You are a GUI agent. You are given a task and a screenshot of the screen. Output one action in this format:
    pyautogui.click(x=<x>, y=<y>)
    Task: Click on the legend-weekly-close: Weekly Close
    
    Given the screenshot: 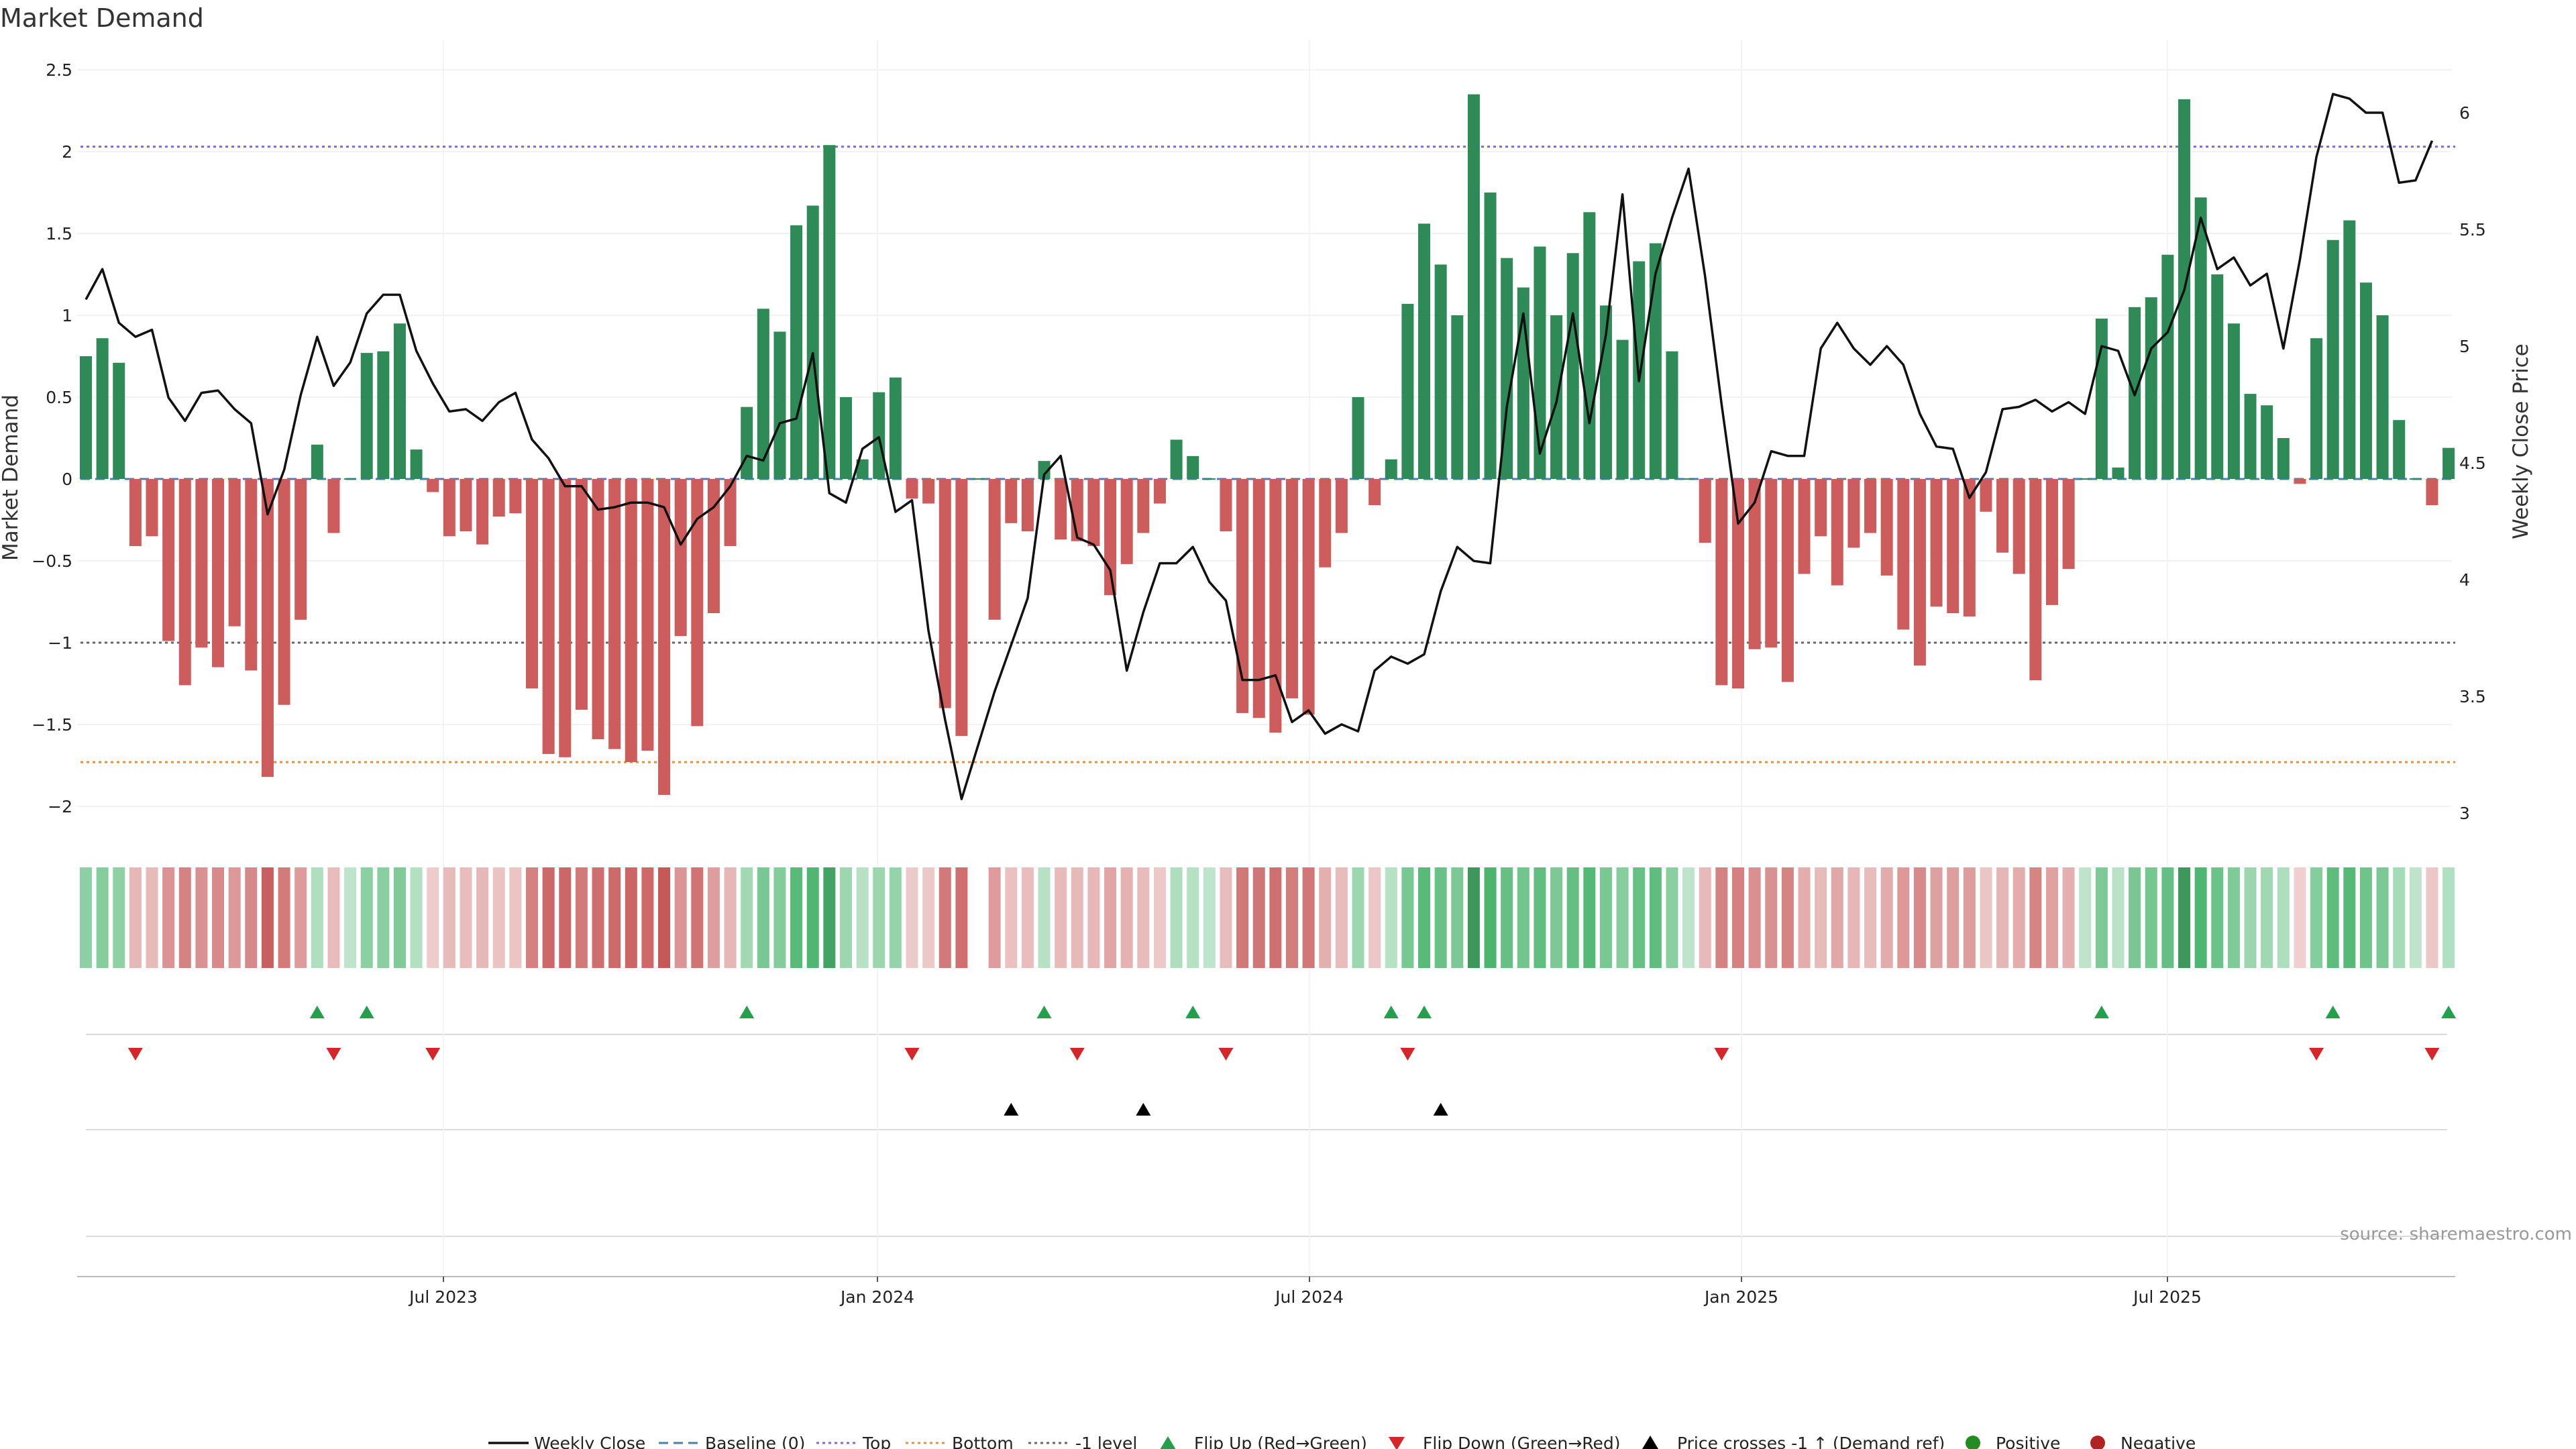 What is the action you would take?
    pyautogui.click(x=589, y=1441)
    